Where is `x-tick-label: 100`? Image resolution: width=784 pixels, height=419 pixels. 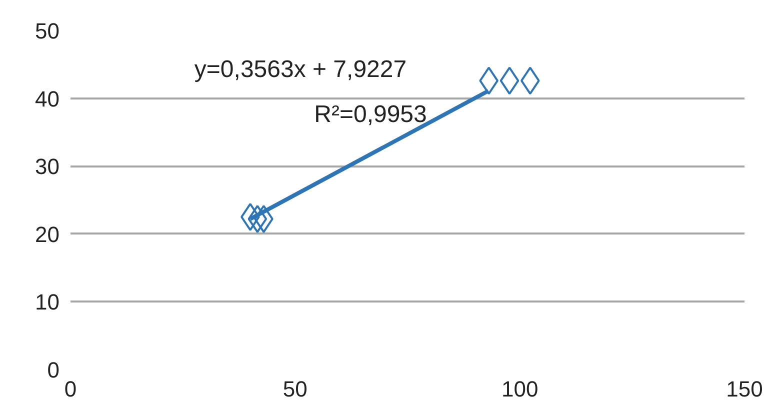
x-tick-label: 100 is located at coordinates (519, 389).